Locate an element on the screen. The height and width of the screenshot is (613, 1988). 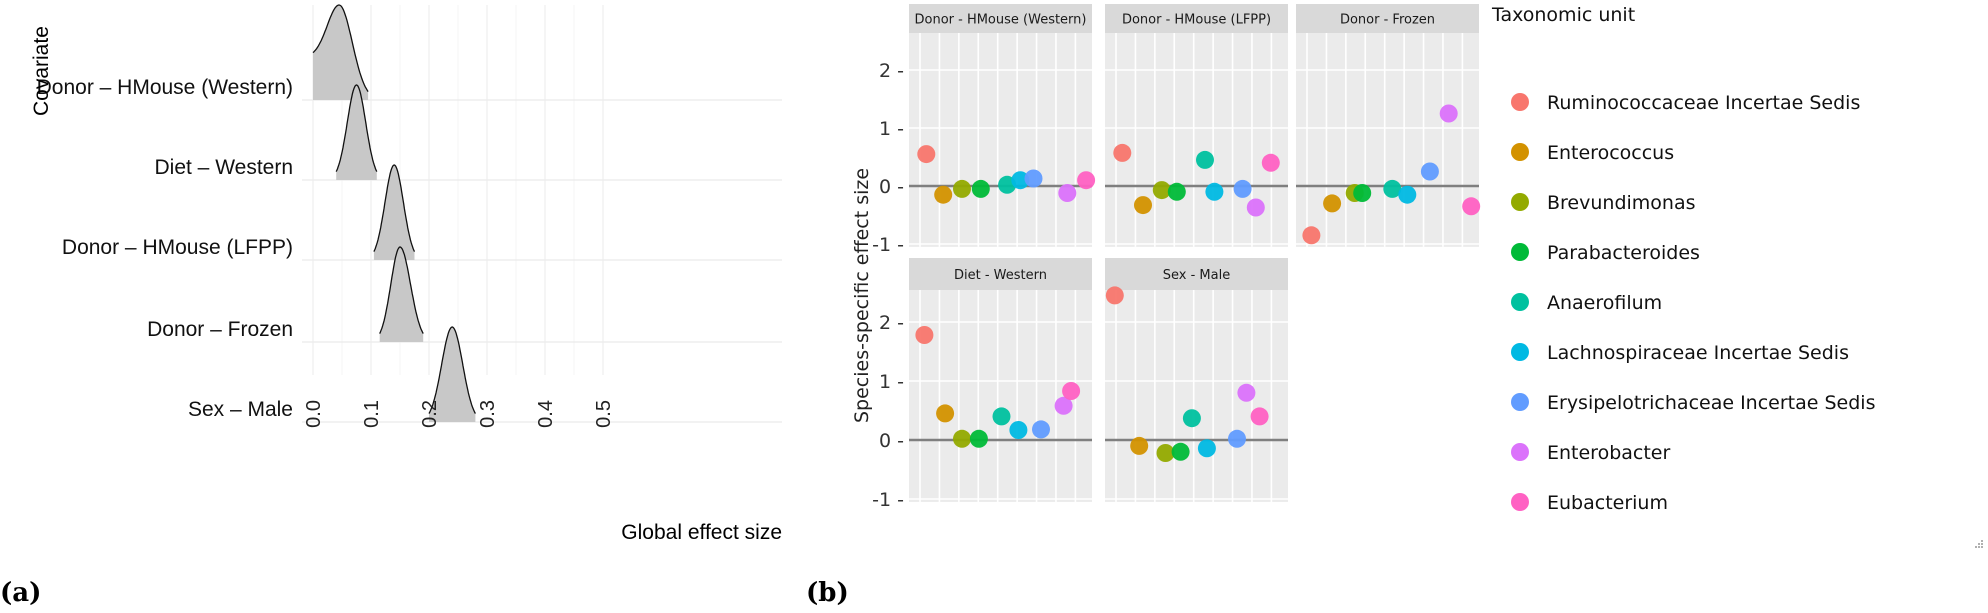
facet-title: Donor - HMouse (Western) is located at coordinates (1000, 20).